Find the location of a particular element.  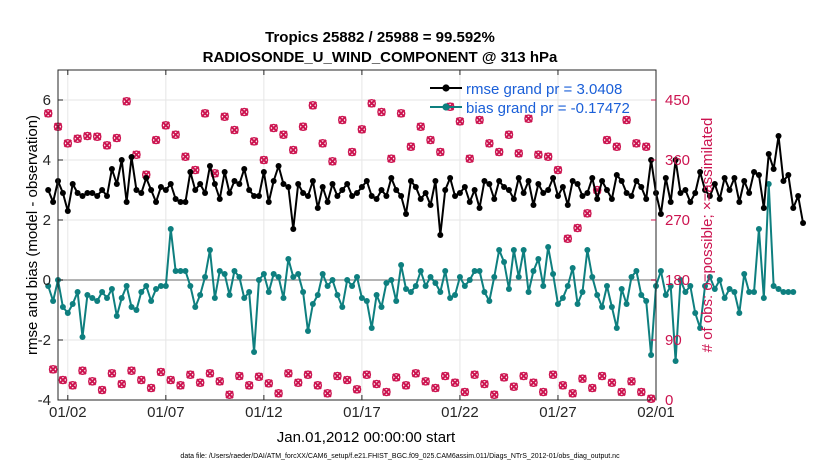

y-tick-label: 0 is located at coordinates (47, 280).